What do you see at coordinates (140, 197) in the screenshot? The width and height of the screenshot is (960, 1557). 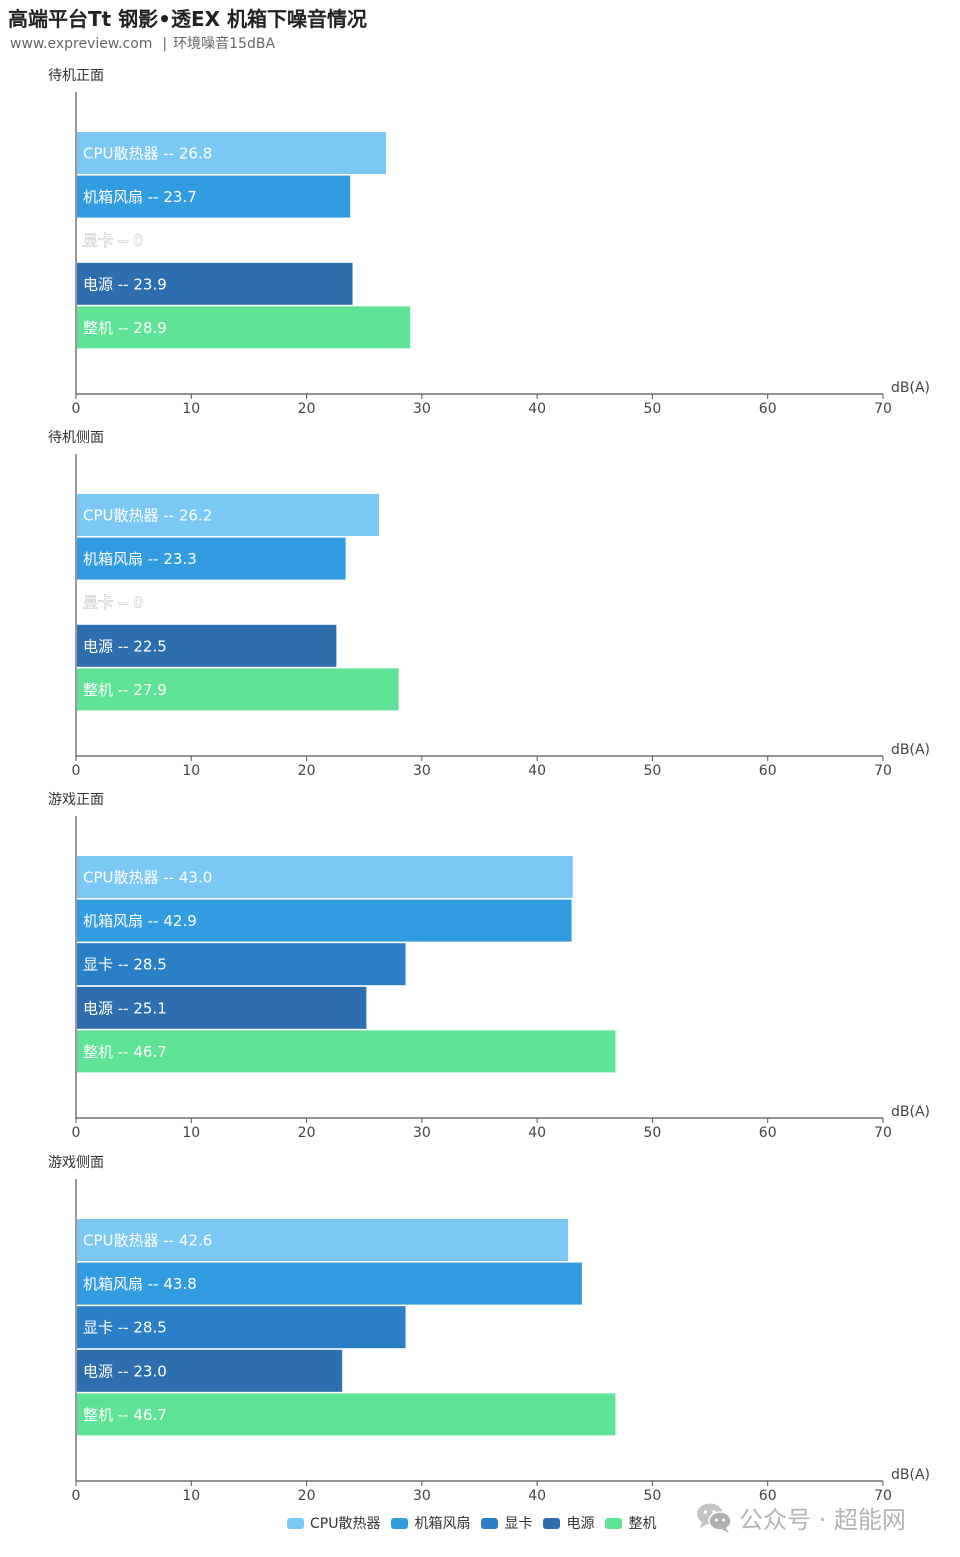 I see `bar-label-case-fan: 机箱风扇 -- 23.7` at bounding box center [140, 197].